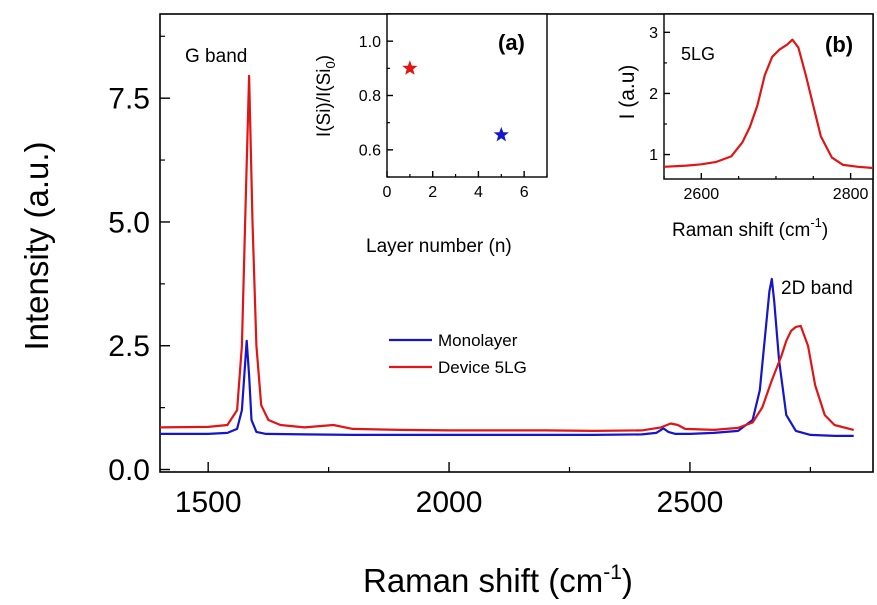 Image resolution: width=877 pixels, height=605 pixels. I want to click on inset-b-5lg-annotation: 5LG, so click(698, 54).